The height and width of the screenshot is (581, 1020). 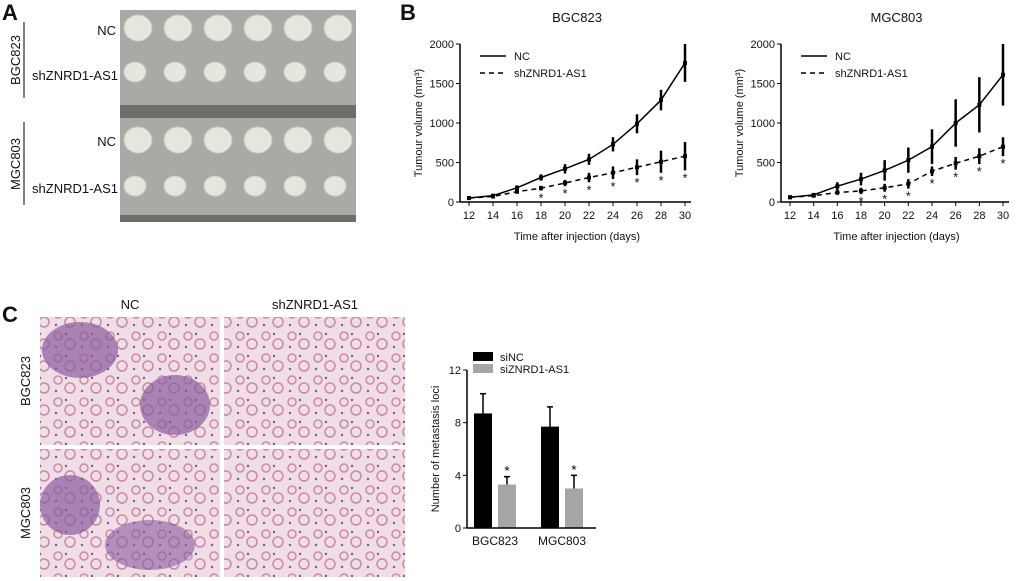 I want to click on tumour-photo, so click(x=238, y=116).